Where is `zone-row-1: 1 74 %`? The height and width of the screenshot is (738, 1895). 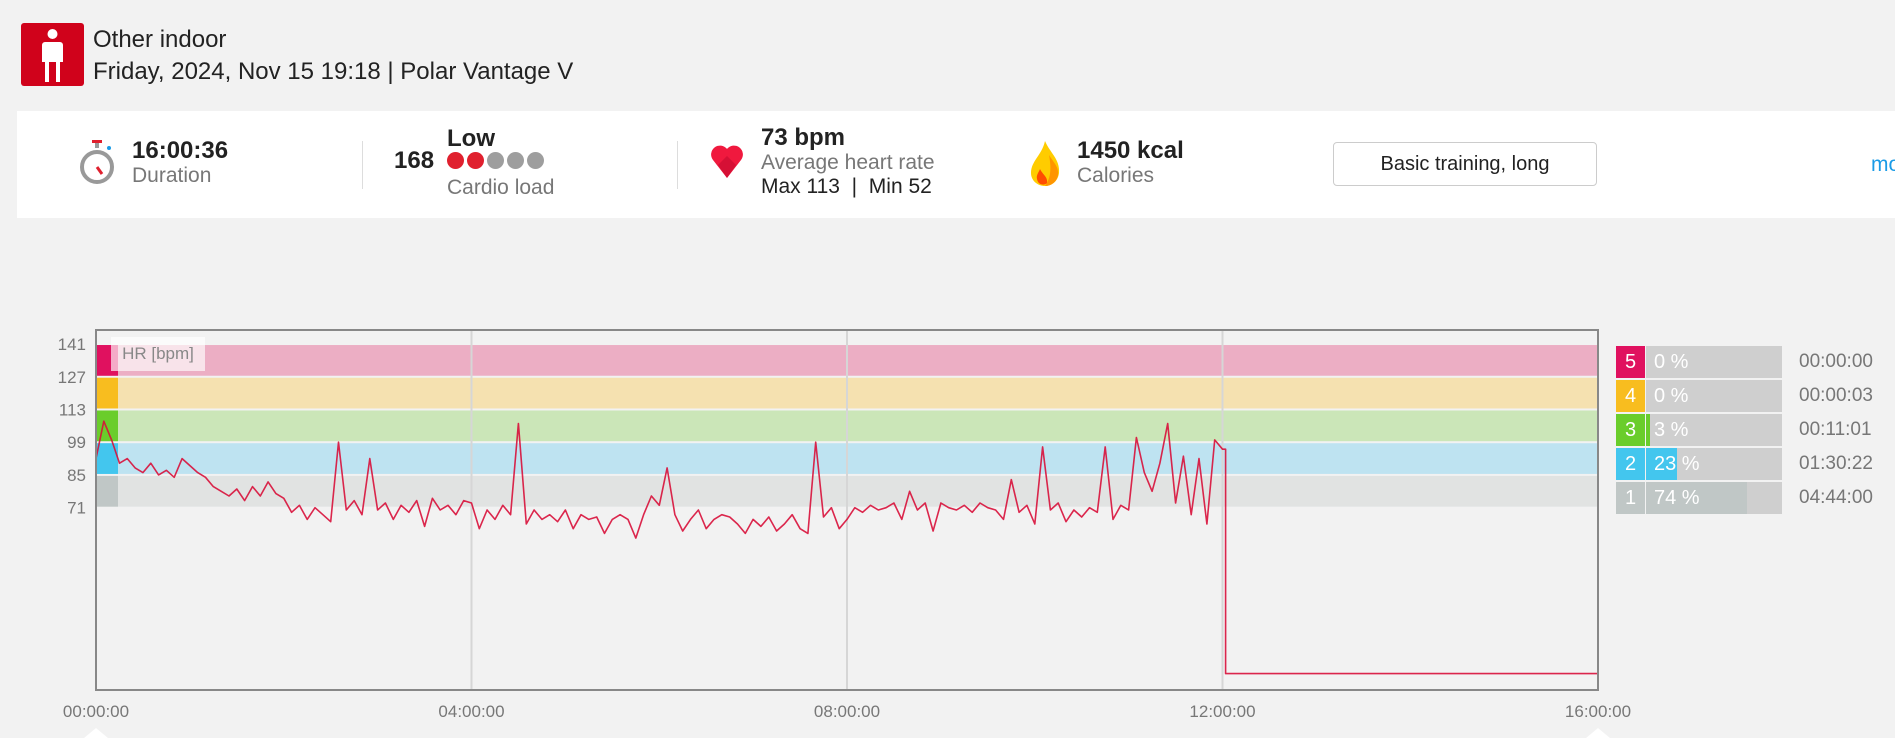 zone-row-1: 1 74 % is located at coordinates (1699, 498).